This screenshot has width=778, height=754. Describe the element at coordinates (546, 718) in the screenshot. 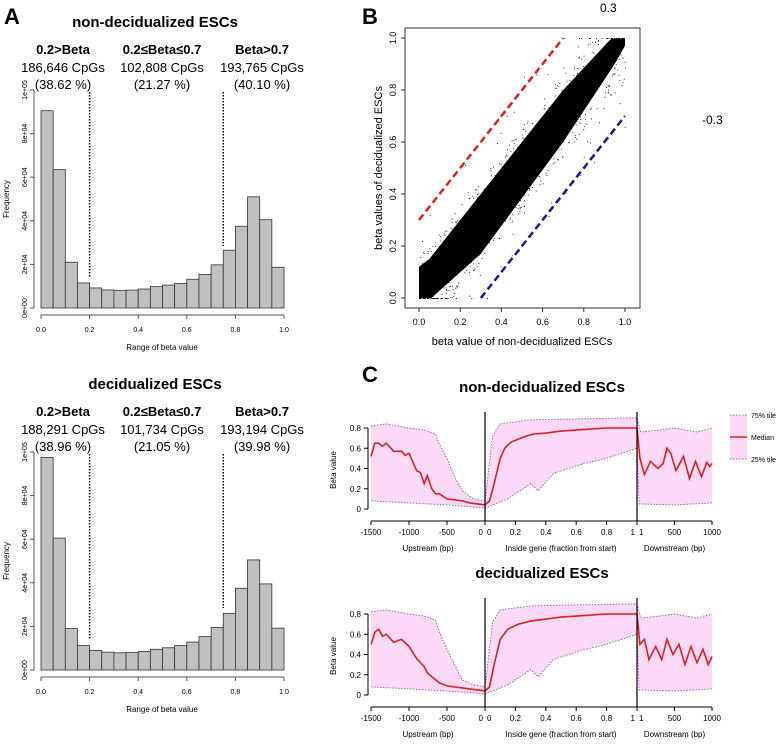

I see `x-tick-label: 0.4` at that location.